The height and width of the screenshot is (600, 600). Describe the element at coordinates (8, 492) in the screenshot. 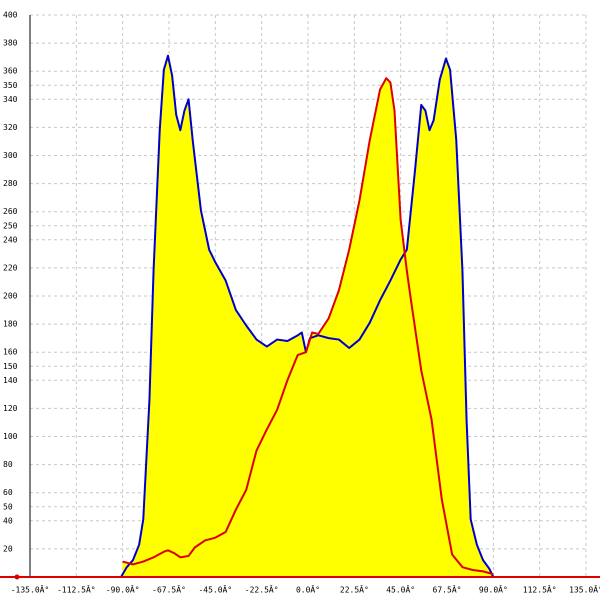

I see `y-tick-label: 60` at that location.